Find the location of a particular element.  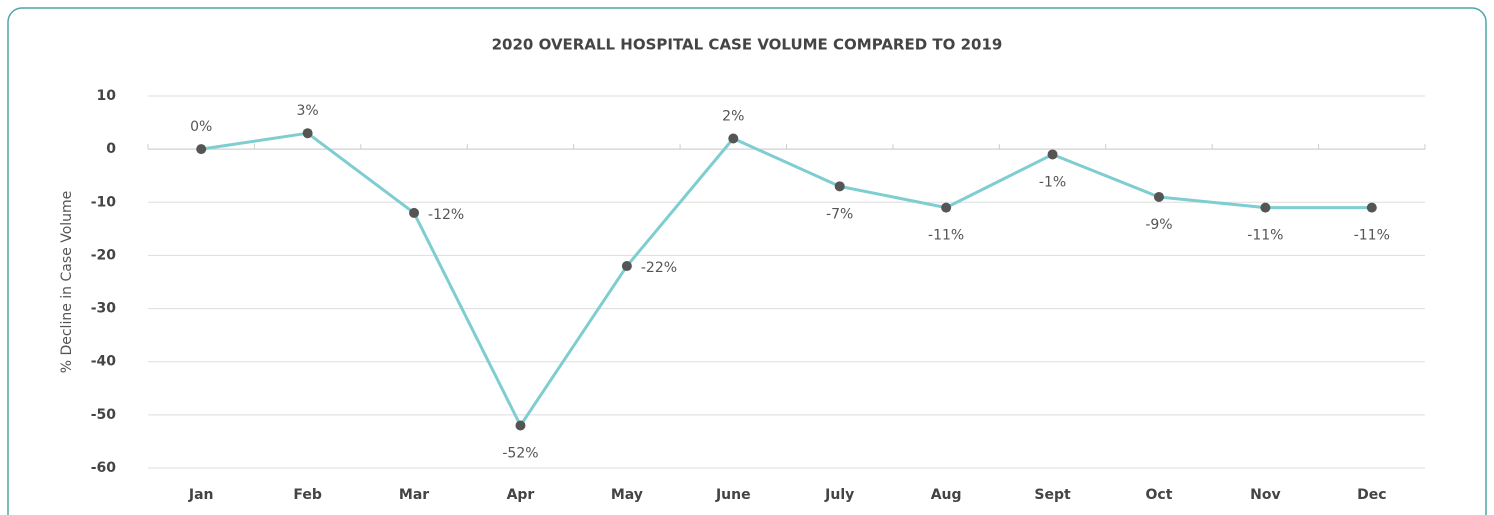

x-tick-label: Mar is located at coordinates (414, 495).